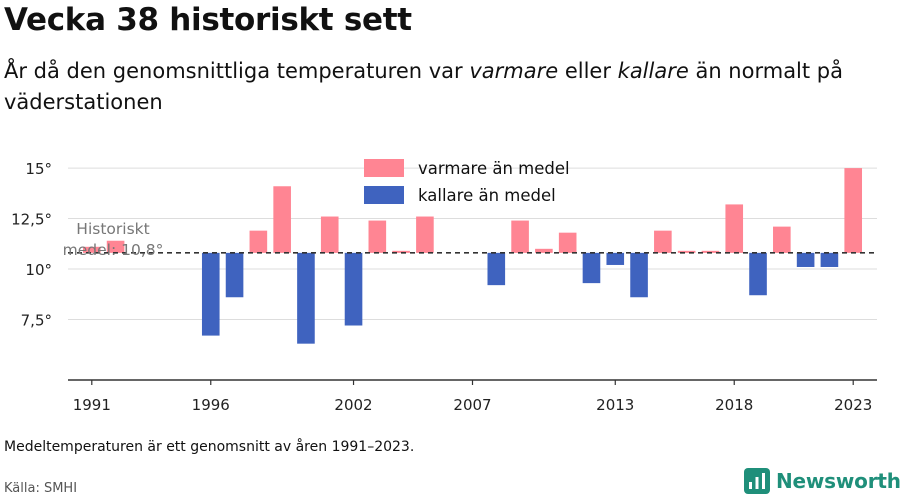 This screenshot has height=500, width=900. Describe the element at coordinates (425, 234) in the screenshot. I see `bar-2005` at that location.